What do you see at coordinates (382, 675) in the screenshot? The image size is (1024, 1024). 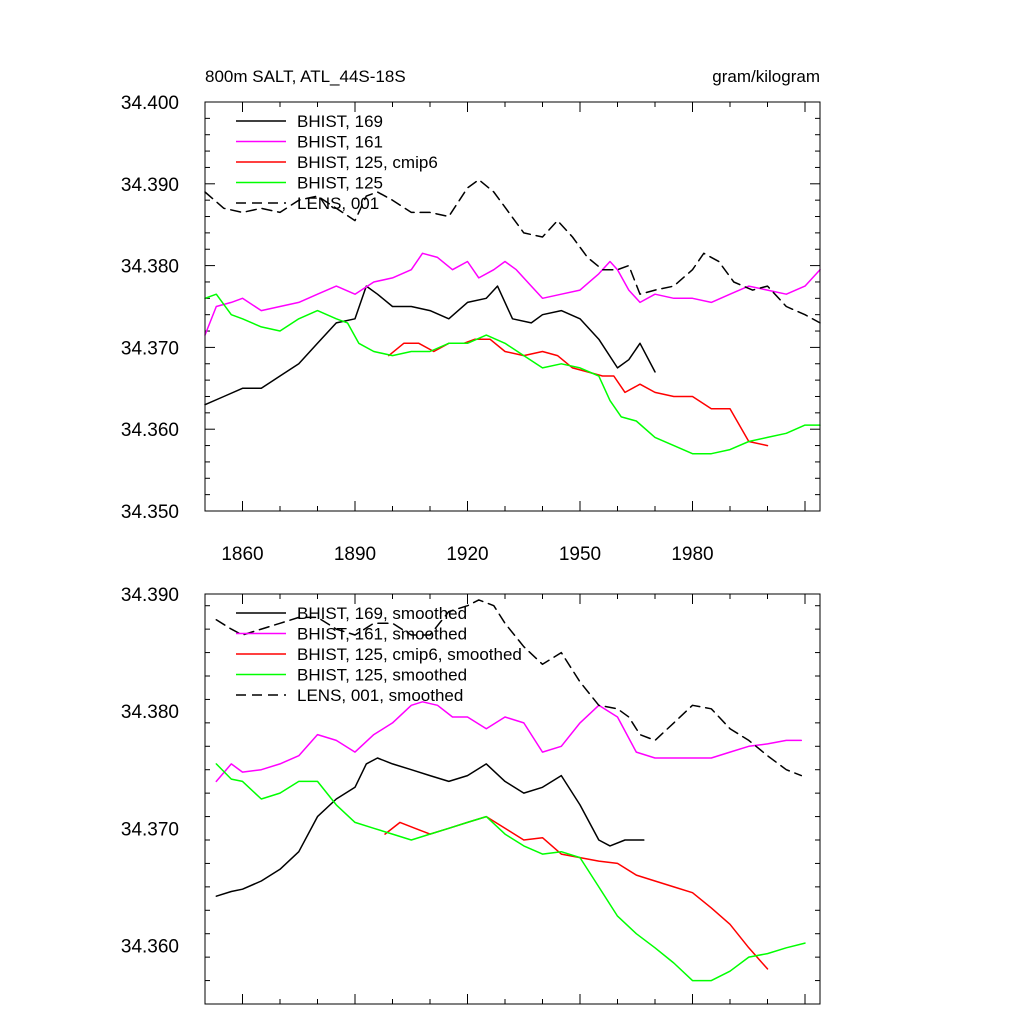 I see `legend-label: BHIST, 125, smoothed` at bounding box center [382, 675].